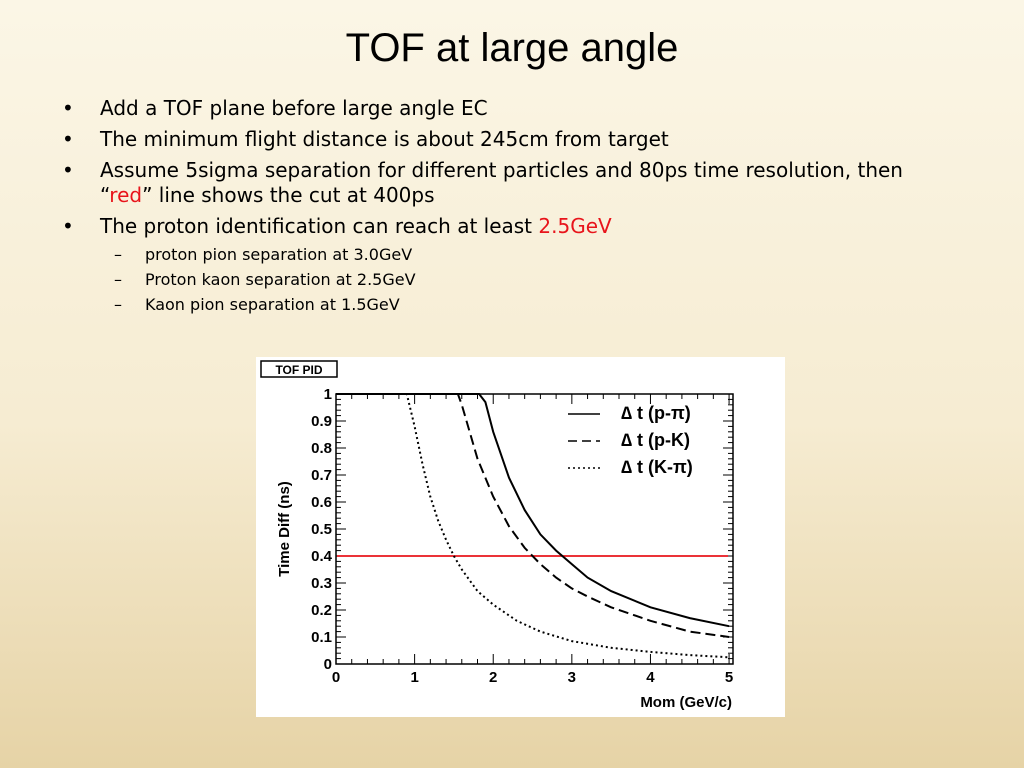  Describe the element at coordinates (512, 280) in the screenshot. I see `sub-bullet-item: – Proton kaon separation at 2.5GeV` at that location.